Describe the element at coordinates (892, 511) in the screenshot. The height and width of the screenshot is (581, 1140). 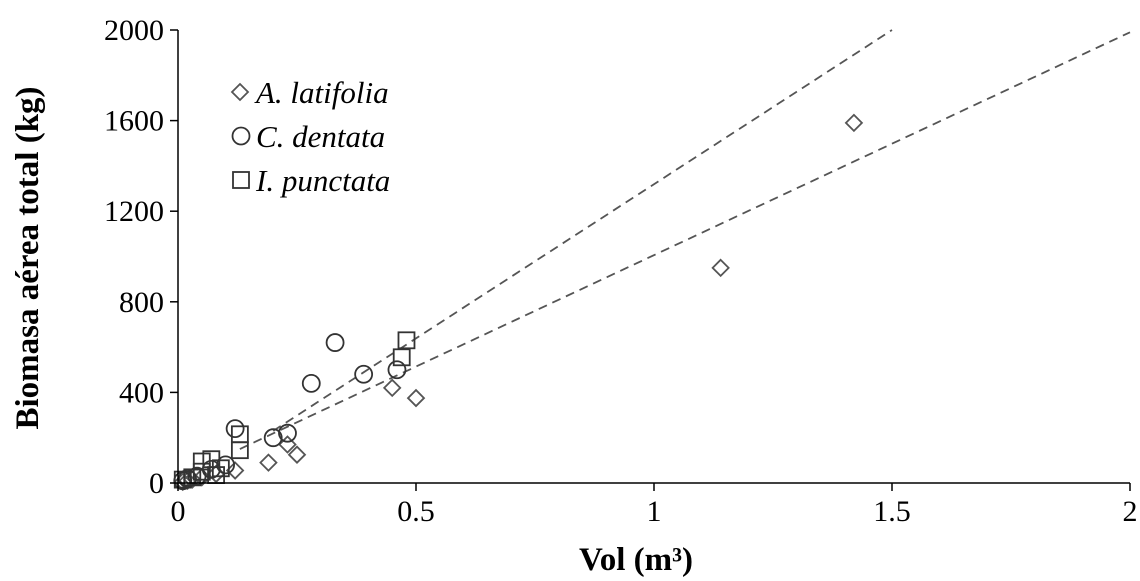
I see `x-tick-label: 1.5` at that location.